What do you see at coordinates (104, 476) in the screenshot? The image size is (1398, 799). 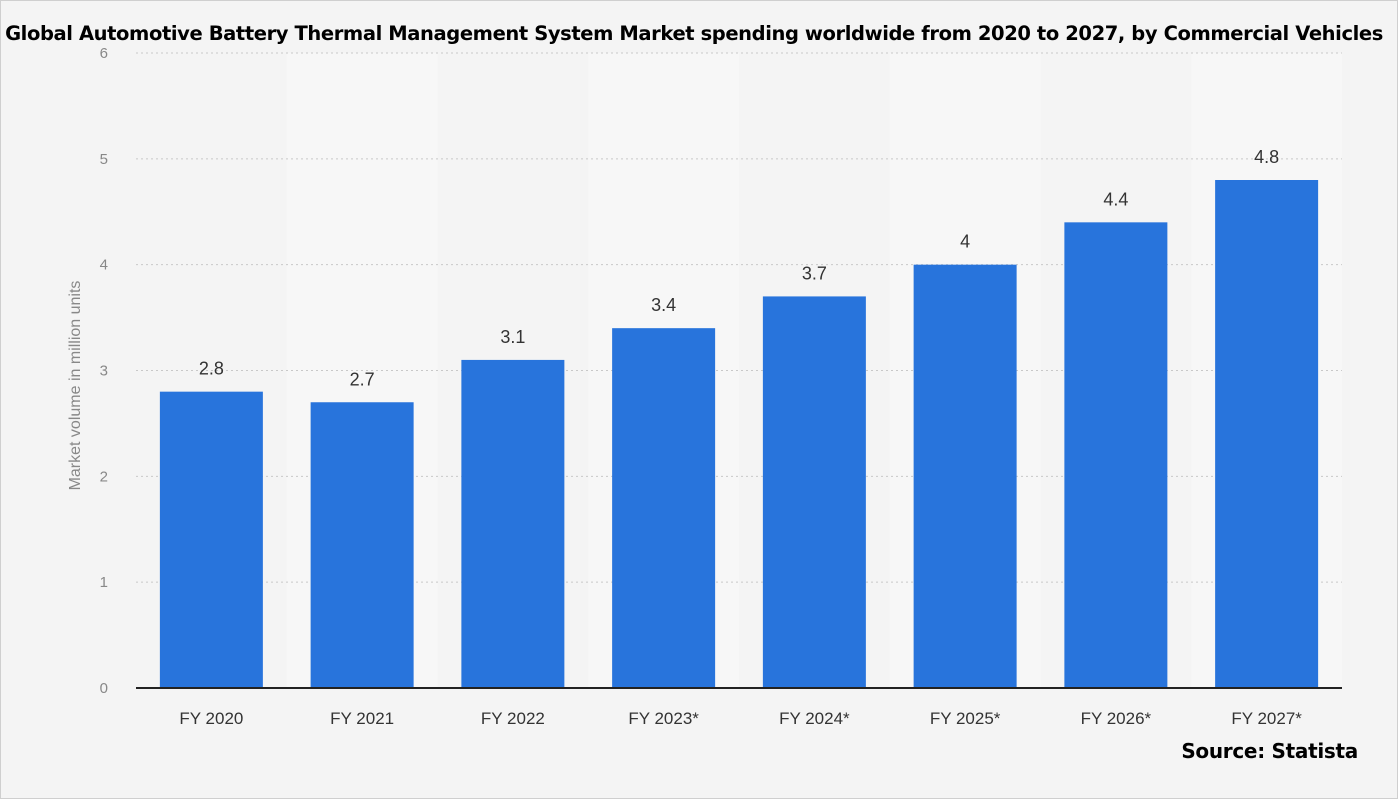 I see `y-tick-label: 2` at bounding box center [104, 476].